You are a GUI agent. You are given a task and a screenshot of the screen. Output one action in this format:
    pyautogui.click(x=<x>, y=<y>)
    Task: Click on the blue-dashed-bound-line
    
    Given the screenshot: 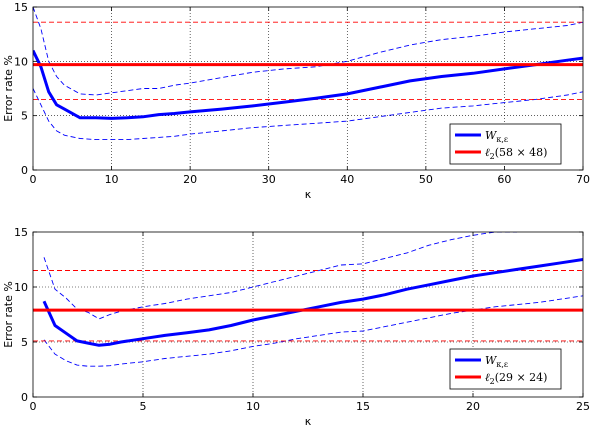 What is the action you would take?
    pyautogui.click(x=308, y=114)
    